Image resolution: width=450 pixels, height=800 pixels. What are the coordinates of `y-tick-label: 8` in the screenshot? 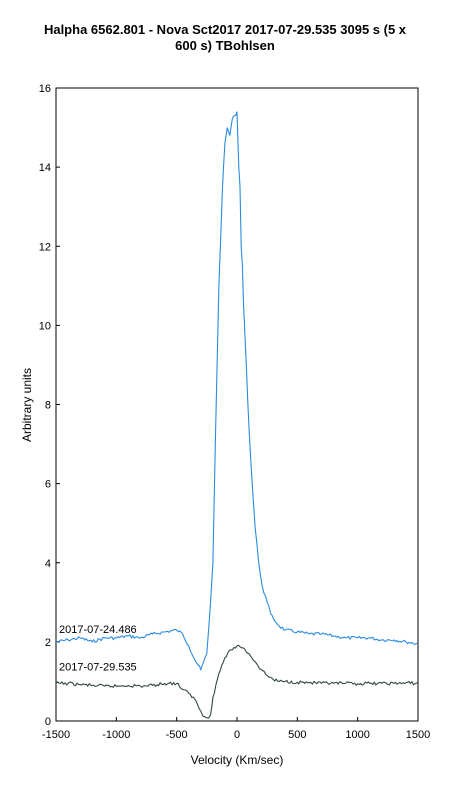 It's located at (48, 406).